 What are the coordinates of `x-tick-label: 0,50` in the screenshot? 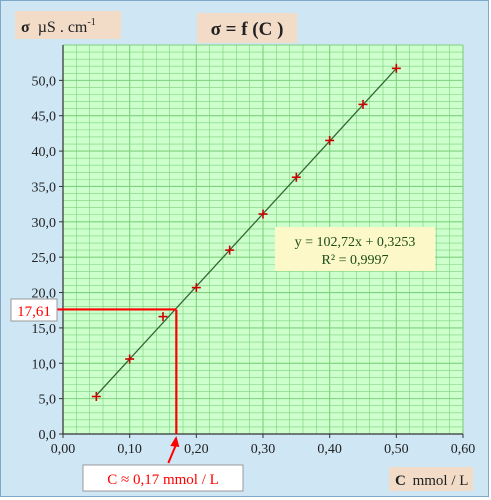 It's located at (396, 449).